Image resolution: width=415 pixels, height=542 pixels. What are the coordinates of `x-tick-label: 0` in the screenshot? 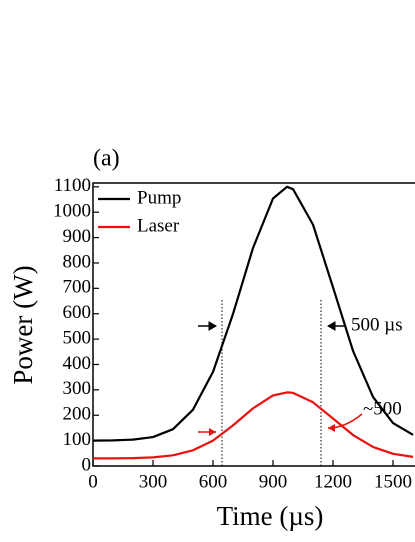 It's located at (93, 481).